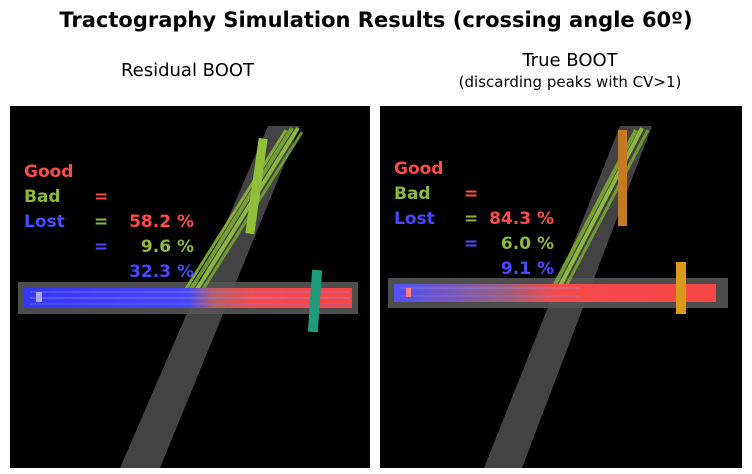  Describe the element at coordinates (570, 82) in the screenshot. I see `caption-true-boot-subtitle: (discarding peaks with CV>1)` at that location.